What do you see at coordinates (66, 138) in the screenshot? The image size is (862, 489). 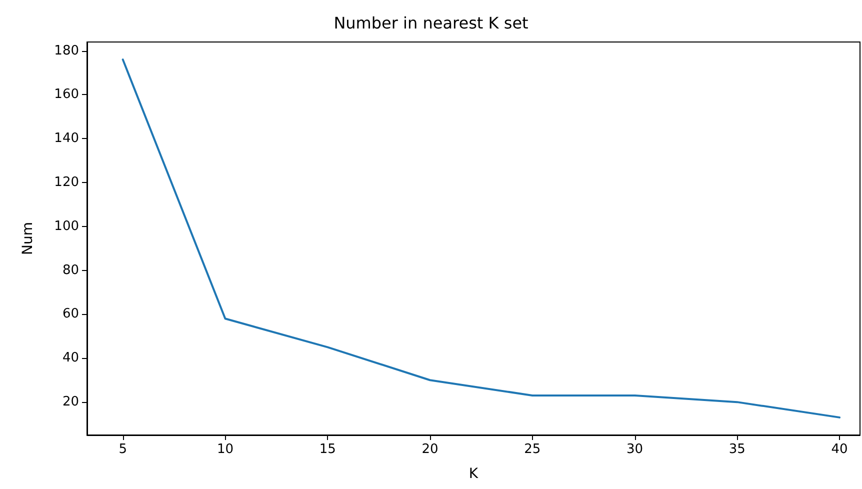 I see `y-tick-label: 140` at bounding box center [66, 138].